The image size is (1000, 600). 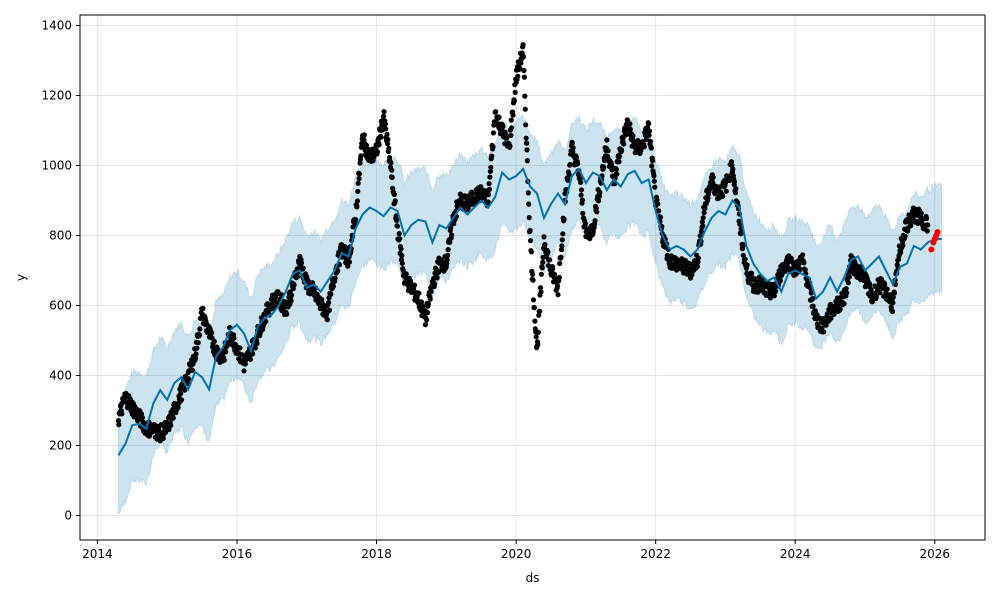 What do you see at coordinates (937, 232) in the screenshot?
I see `recent-point` at bounding box center [937, 232].